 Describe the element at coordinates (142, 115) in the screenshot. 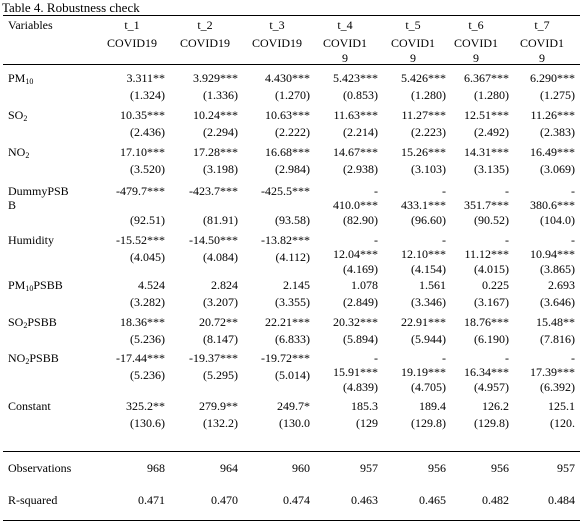

I see `coefficient-cell: 10.35***` at that location.